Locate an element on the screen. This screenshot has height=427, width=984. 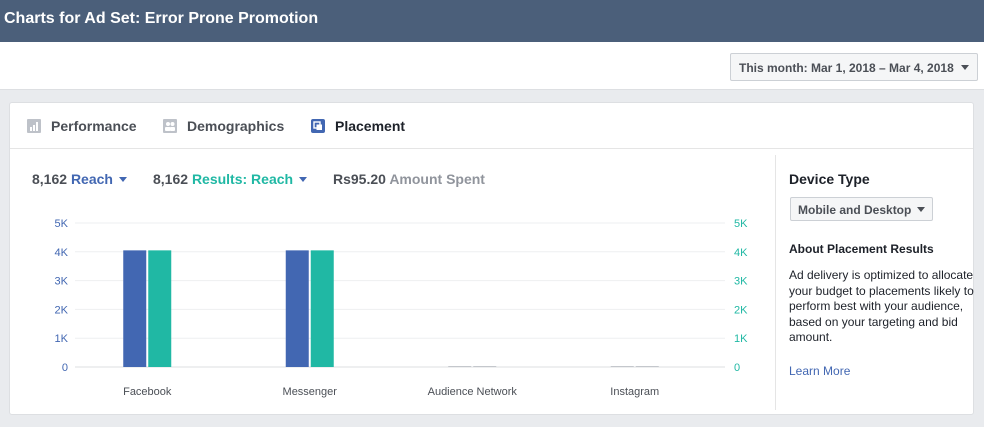
metric-amount-spent: Rs95.20 Amount Spent is located at coordinates (409, 179).